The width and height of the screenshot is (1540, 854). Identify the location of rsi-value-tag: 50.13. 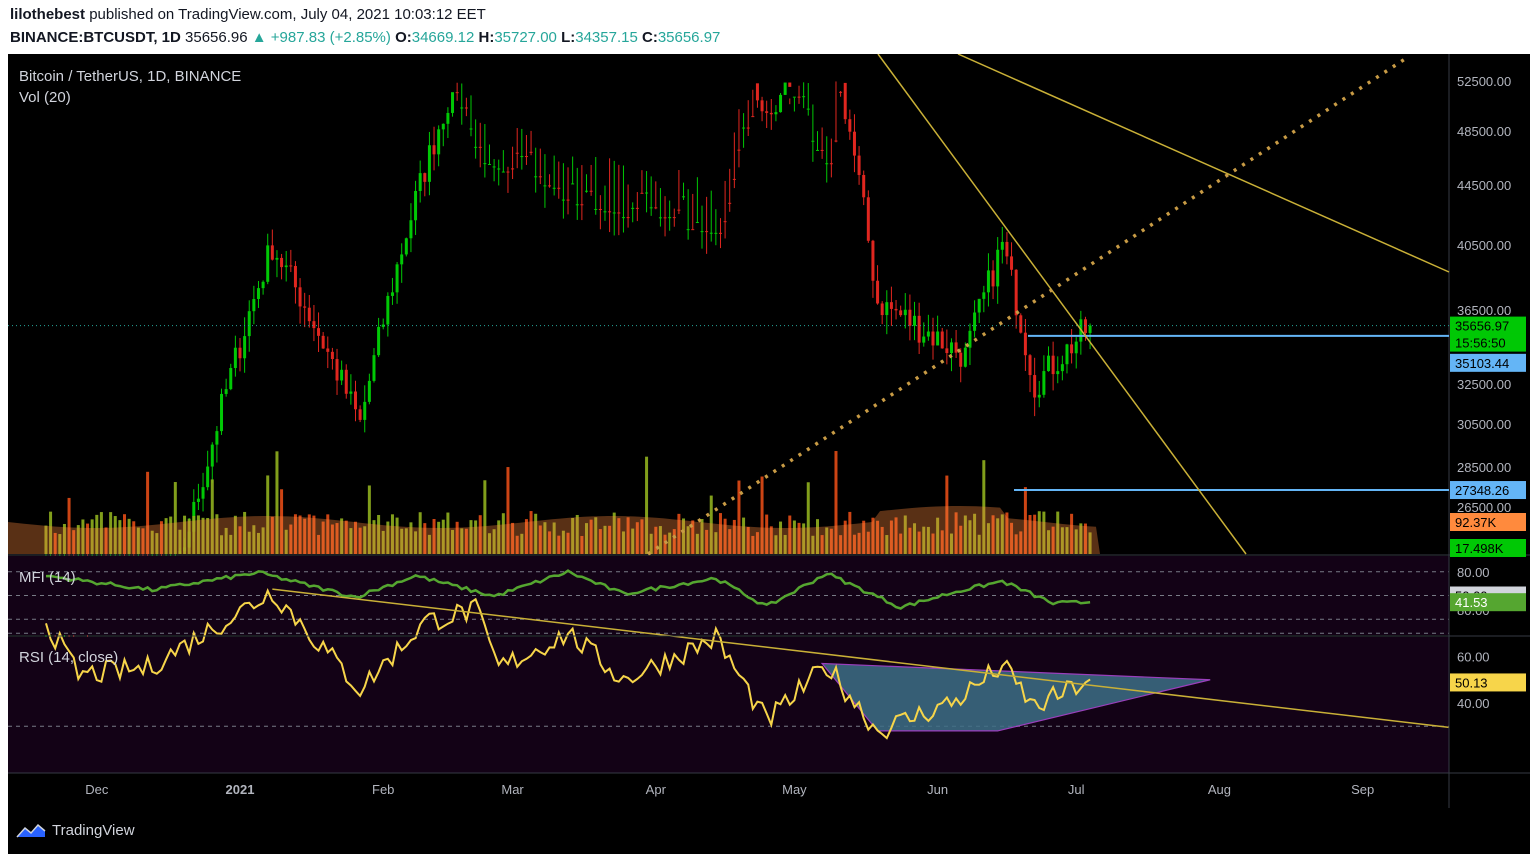
(1488, 682).